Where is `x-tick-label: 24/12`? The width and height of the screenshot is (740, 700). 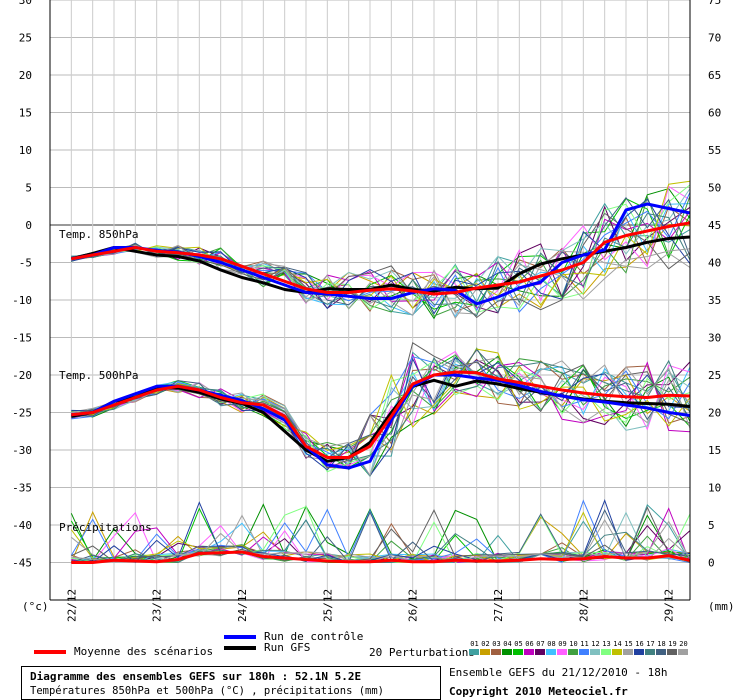 x-tick-label: 24/12 is located at coordinates (242, 605).